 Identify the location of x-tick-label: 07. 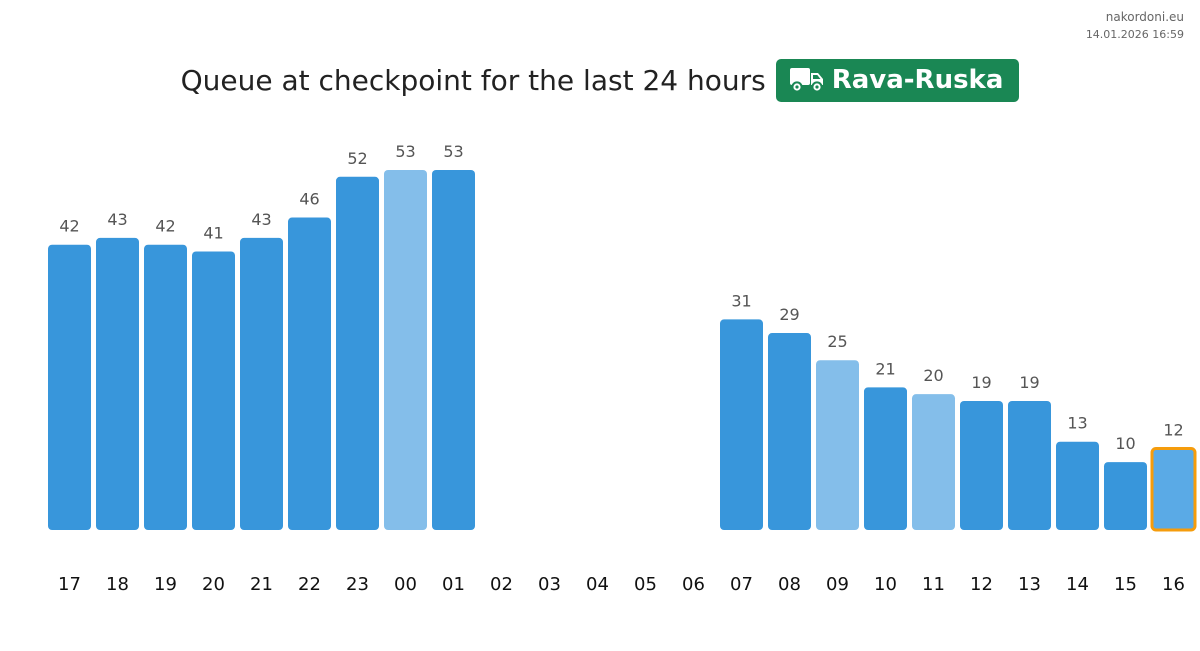
(741, 584).